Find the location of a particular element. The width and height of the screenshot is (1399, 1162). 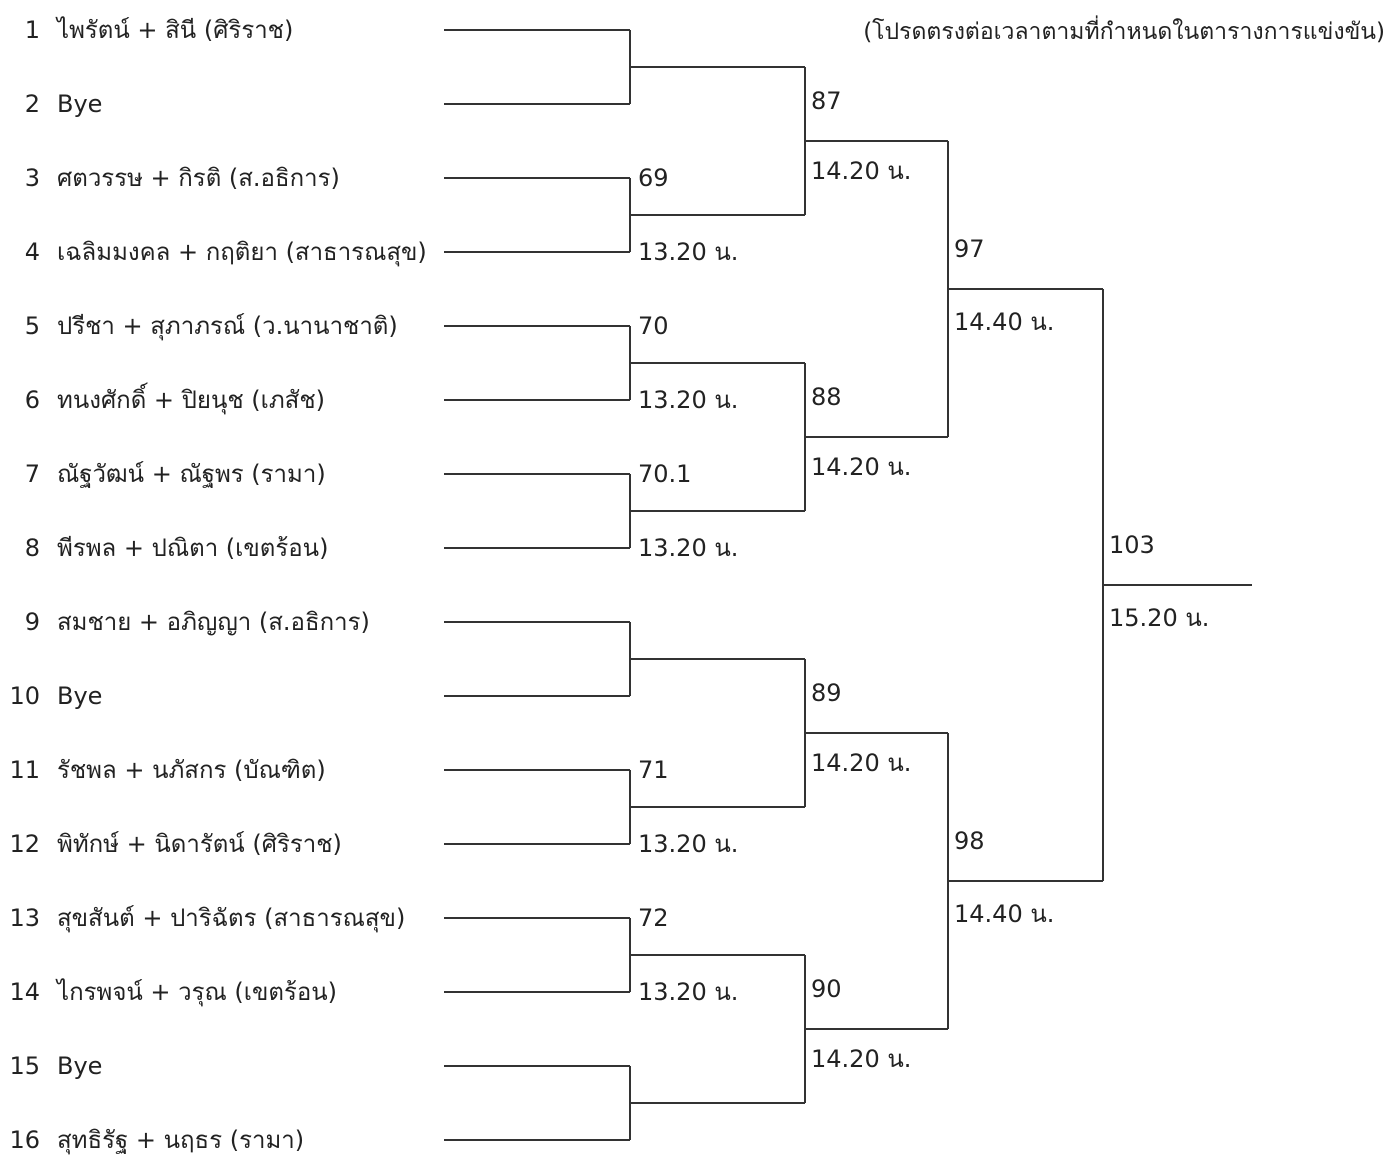

seed-number: 3 is located at coordinates (32, 178).